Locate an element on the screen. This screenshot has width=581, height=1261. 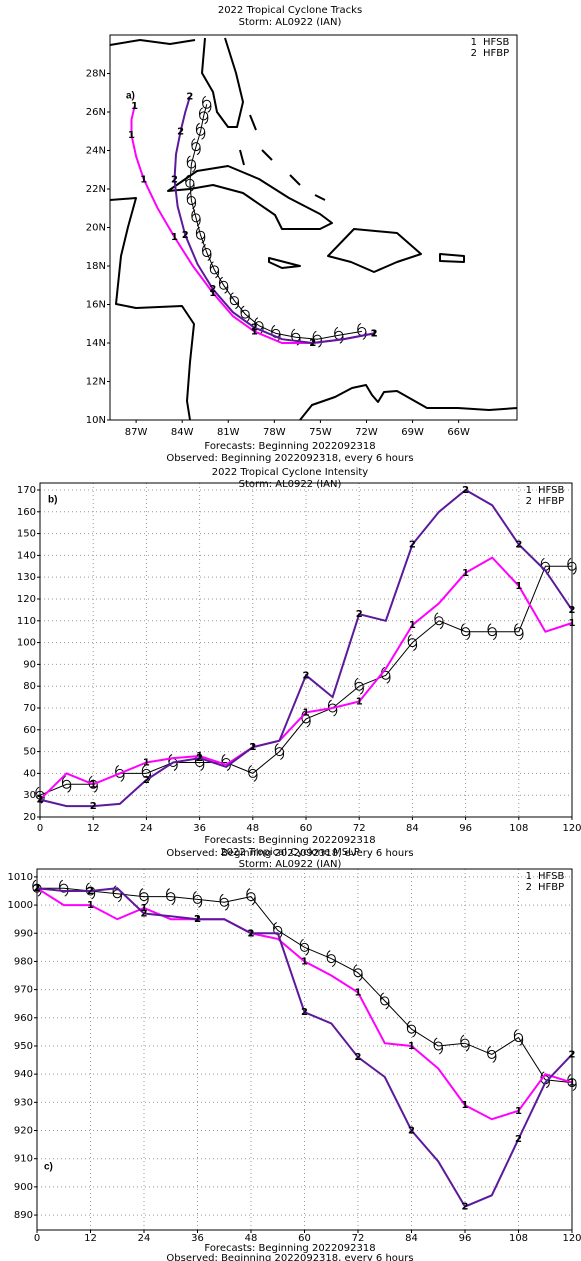
x-tick-label: 36 is located at coordinates (197, 1238).